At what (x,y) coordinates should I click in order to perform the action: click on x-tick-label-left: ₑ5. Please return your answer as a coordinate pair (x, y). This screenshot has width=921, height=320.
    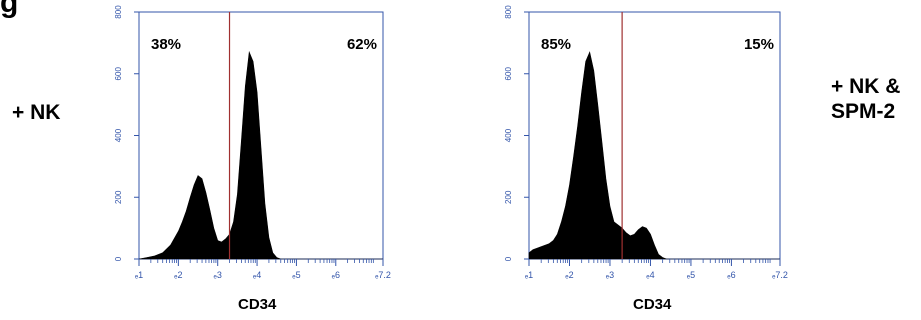
    Looking at the image, I should click on (296, 275).